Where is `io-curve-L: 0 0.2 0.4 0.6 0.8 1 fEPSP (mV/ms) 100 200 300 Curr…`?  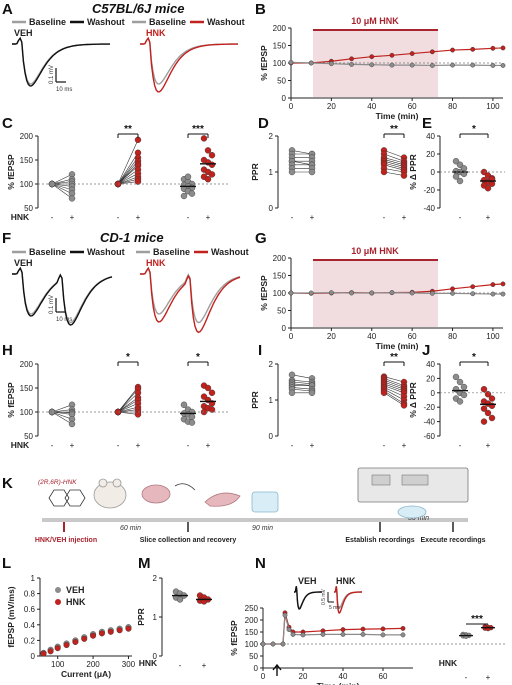 io-curve-L: 0 0.2 0.4 0.6 0.8 1 fEPSP (mV/ms) 100 200 300 Curr… is located at coordinates (71, 626).